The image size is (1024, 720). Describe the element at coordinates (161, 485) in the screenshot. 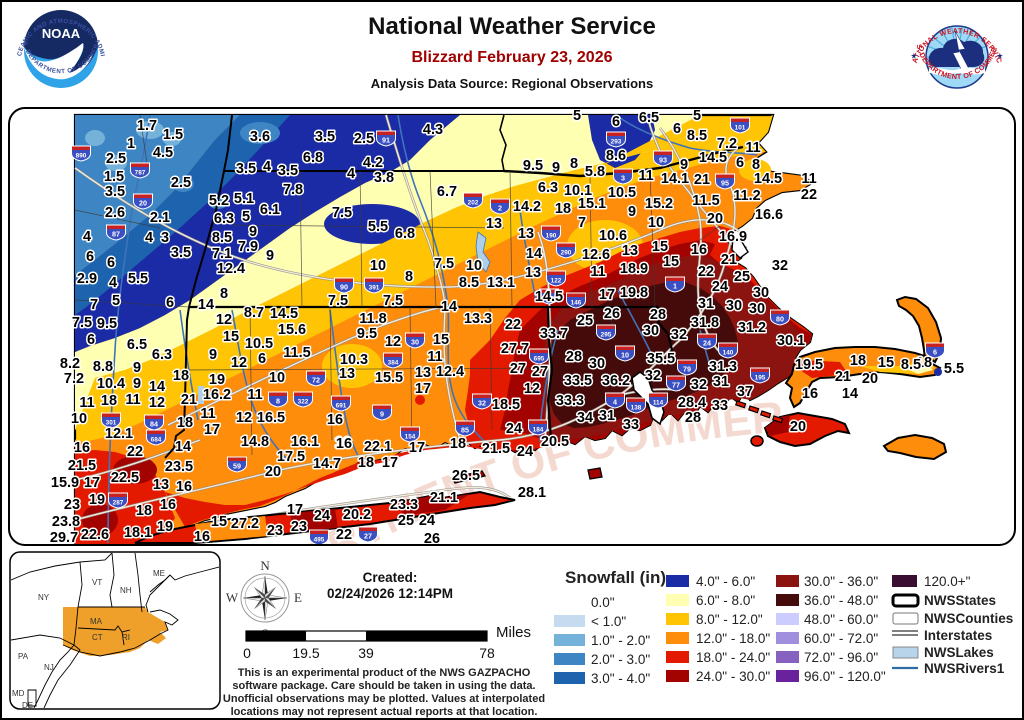

I see `svg-text: 13` at that location.